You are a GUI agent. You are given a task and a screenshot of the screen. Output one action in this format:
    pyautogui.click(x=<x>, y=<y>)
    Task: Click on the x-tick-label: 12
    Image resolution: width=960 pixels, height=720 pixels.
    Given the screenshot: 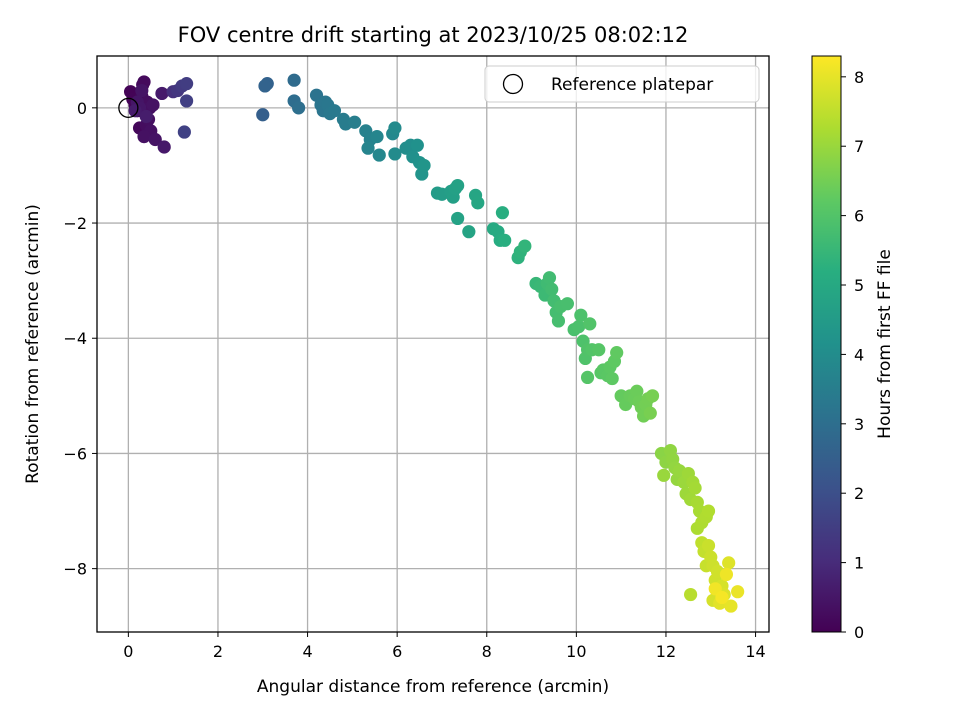 What is the action you would take?
    pyautogui.click(x=666, y=651)
    